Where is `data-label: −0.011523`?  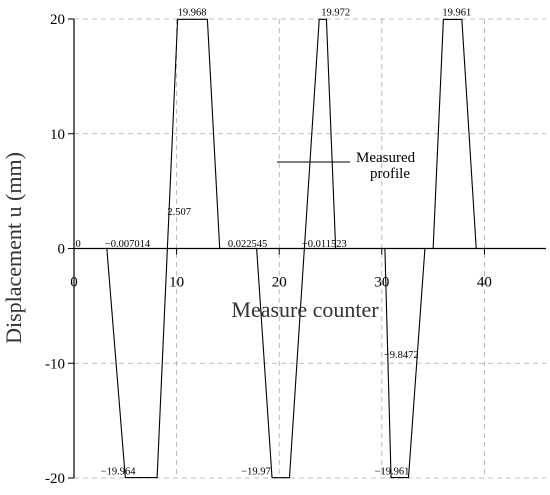
data-label: −0.011523 is located at coordinates (324, 244).